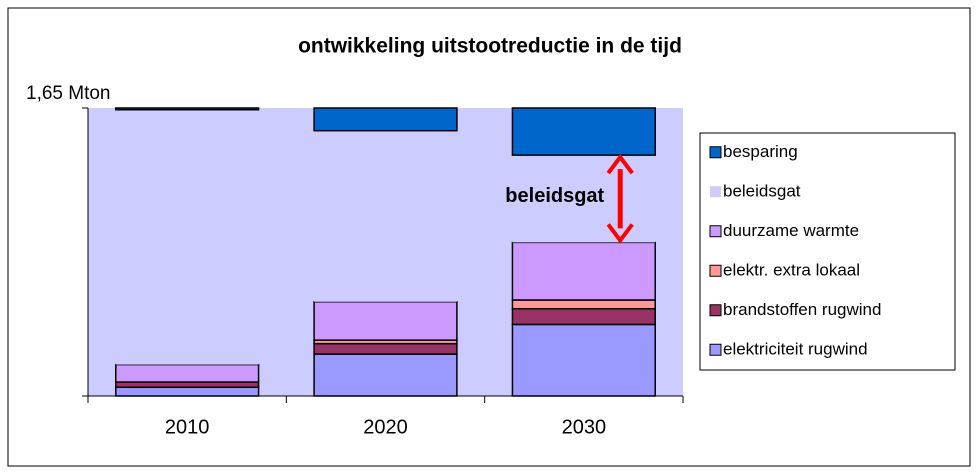 Image resolution: width=979 pixels, height=474 pixels. Describe the element at coordinates (68, 93) in the screenshot. I see `y-tick-label: 1,65 Mton` at that location.